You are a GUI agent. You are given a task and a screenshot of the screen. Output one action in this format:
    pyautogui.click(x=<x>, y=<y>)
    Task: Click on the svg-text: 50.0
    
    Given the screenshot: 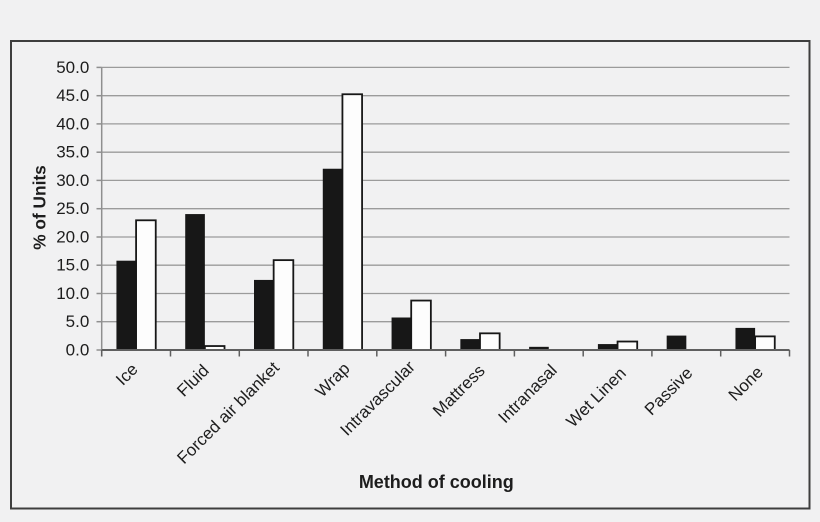 What is the action you would take?
    pyautogui.click(x=72, y=67)
    